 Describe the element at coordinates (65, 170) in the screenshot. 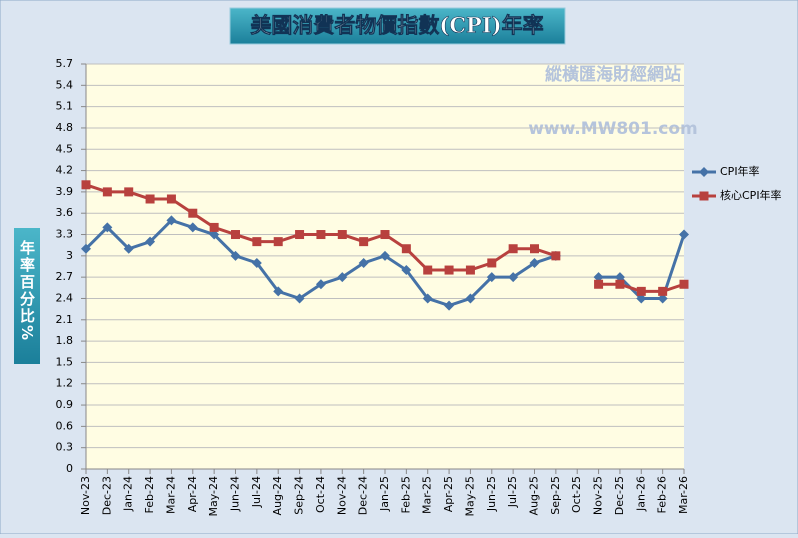

I see `y-tick-label: 4.2` at that location.